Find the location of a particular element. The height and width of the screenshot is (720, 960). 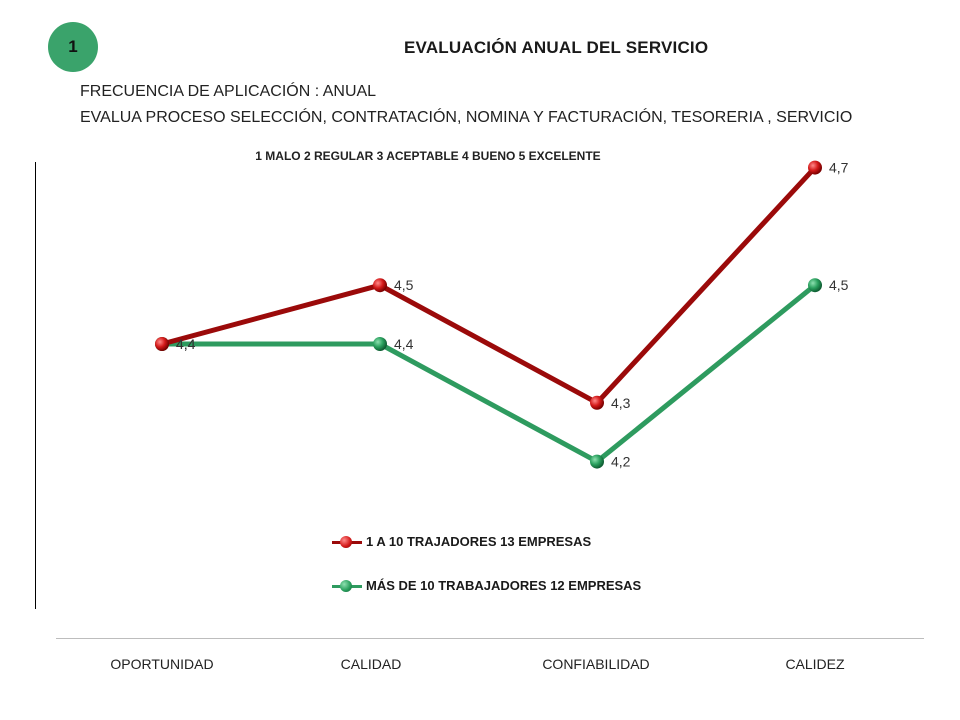

legend-label-series-2: MÁS DE 10 TRABAJADORES 12 EMPRESAS is located at coordinates (504, 585).